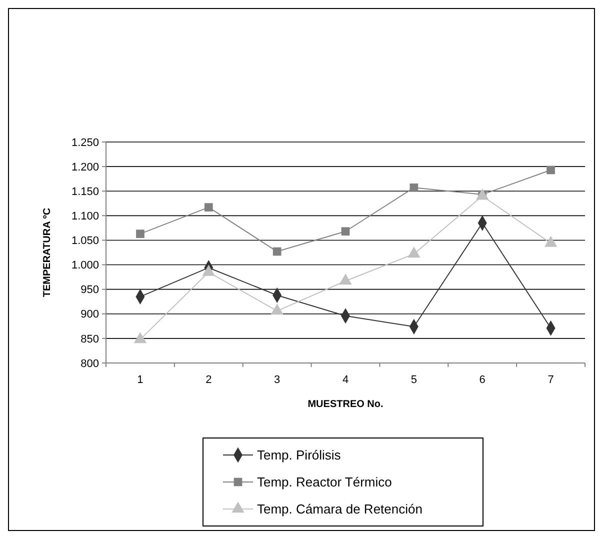 This screenshot has height=539, width=603. I want to click on x-tick-label: 7, so click(551, 380).